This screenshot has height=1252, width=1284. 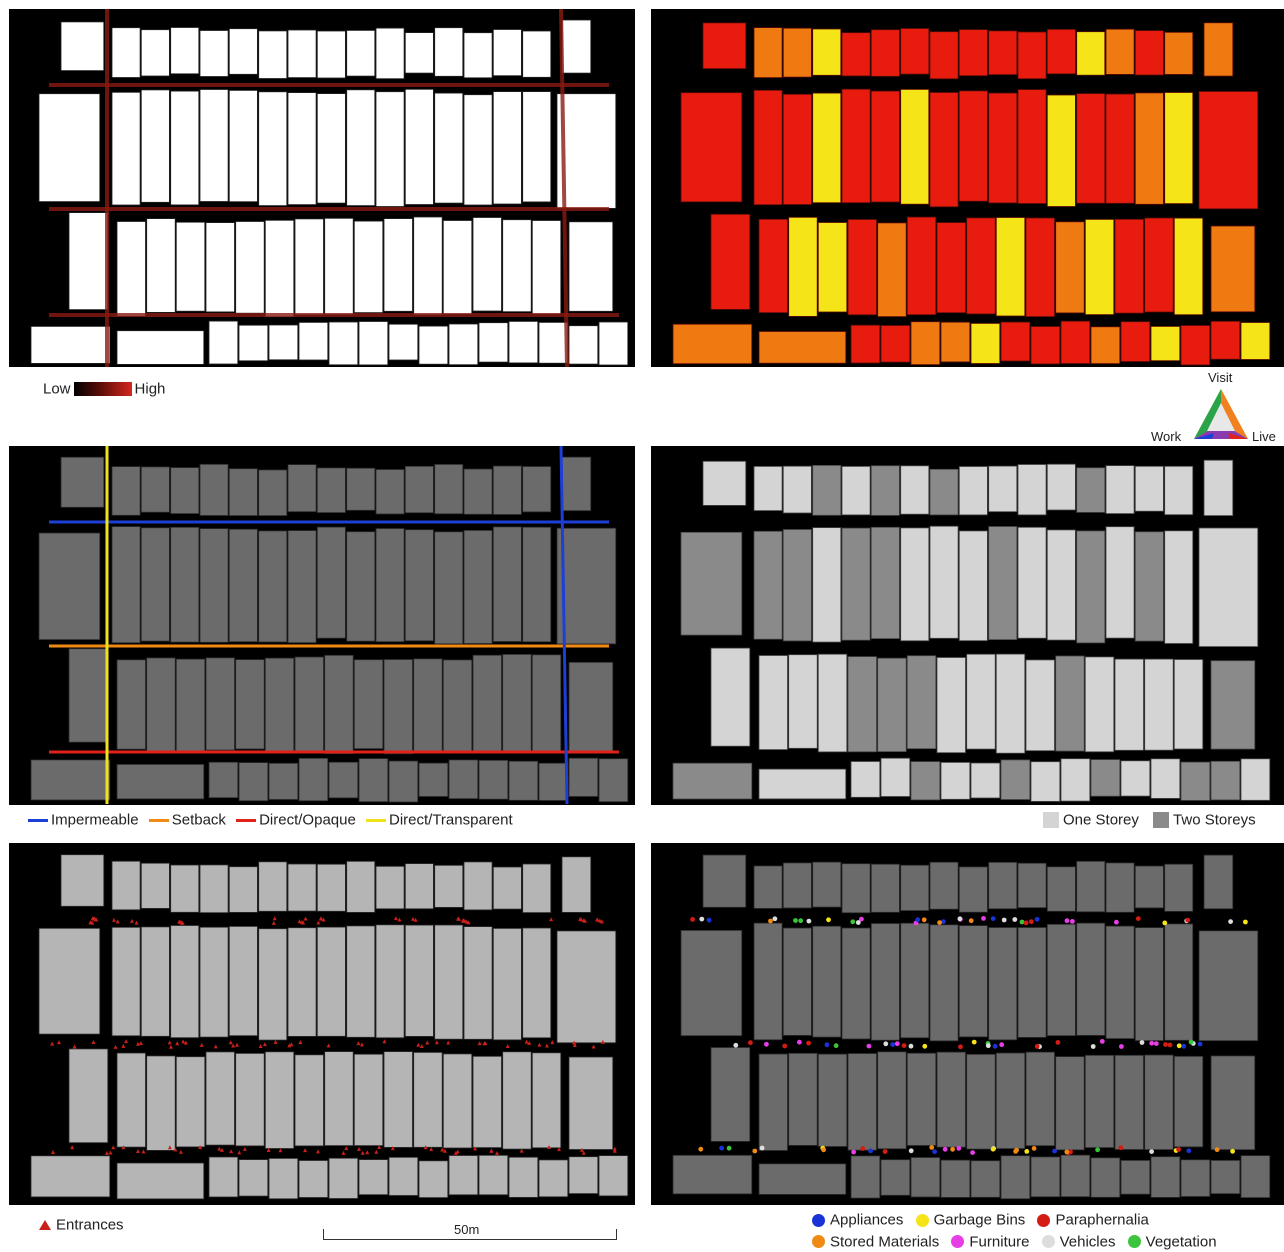 I want to click on heat-gradient, so click(x=102, y=389).